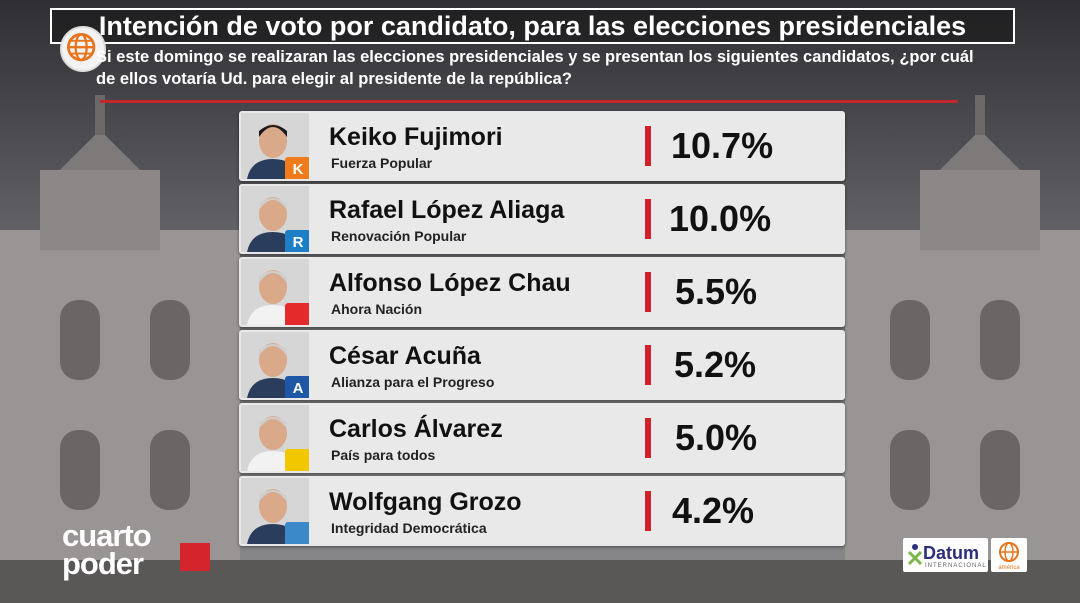 The image size is (1080, 603). What do you see at coordinates (956, 566) in the screenshot?
I see `datum-logo-subtext: INTERNACIONAL` at bounding box center [956, 566].